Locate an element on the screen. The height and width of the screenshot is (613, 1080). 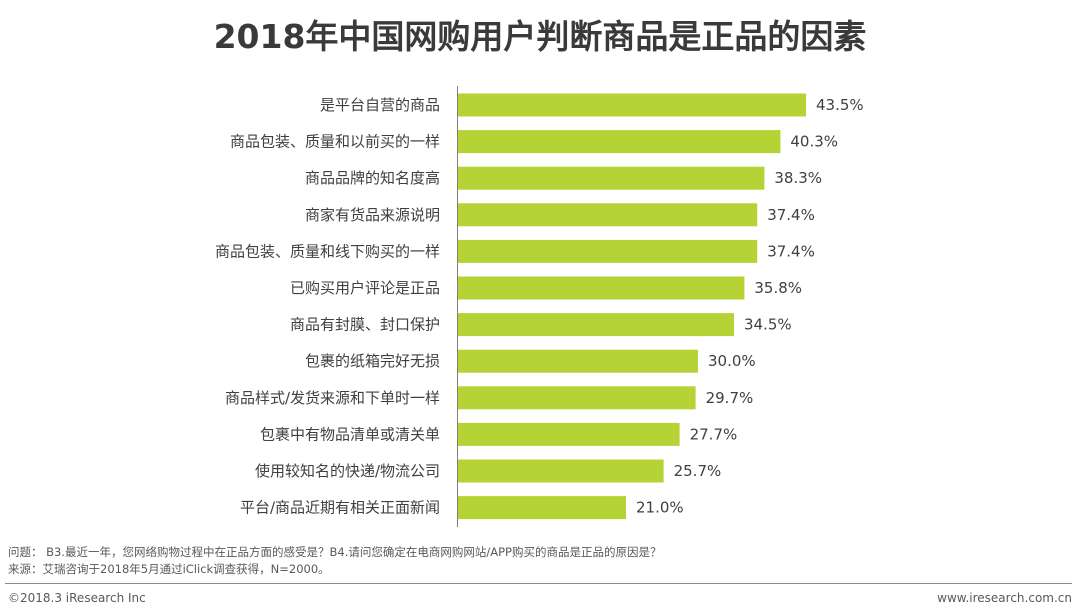
chart-title: 2018年中国网购用户判断商品是正品的因素 is located at coordinates (540, 36).